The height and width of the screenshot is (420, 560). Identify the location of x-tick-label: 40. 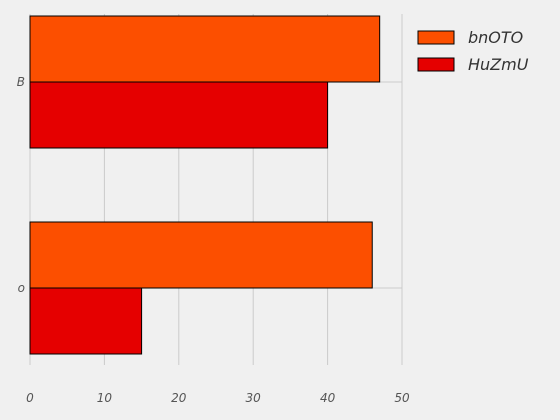
(328, 398).